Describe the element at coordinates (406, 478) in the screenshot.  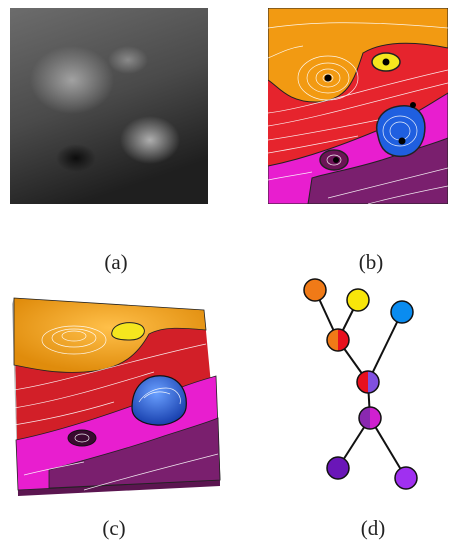
I see `node-lilac-leaf` at that location.